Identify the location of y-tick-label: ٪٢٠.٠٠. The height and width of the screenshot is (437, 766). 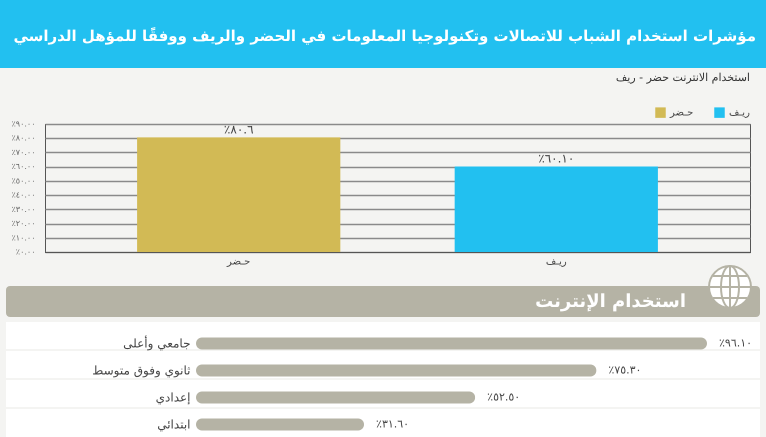
(23, 223).